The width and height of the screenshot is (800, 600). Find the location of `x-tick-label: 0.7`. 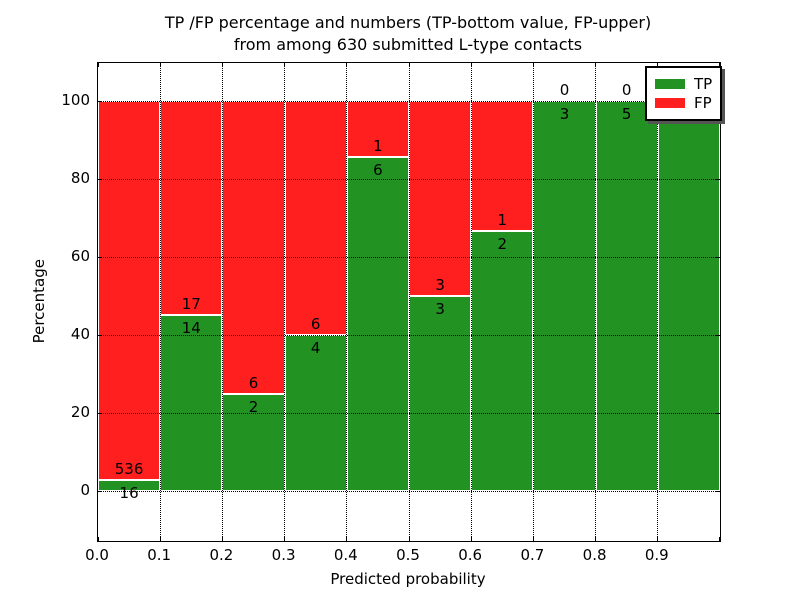

x-tick-label: 0.7 is located at coordinates (532, 555).